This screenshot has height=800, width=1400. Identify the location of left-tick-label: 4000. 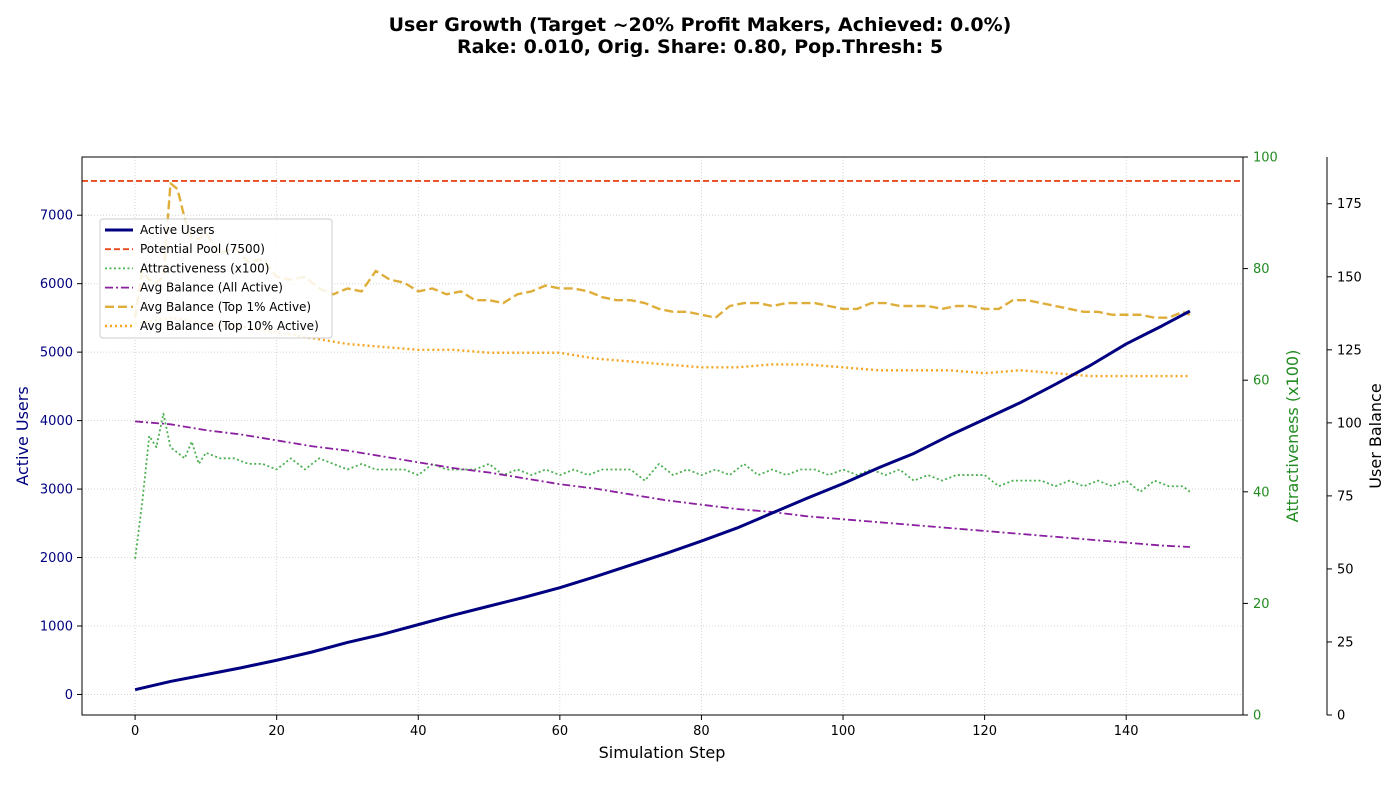
(56, 421).